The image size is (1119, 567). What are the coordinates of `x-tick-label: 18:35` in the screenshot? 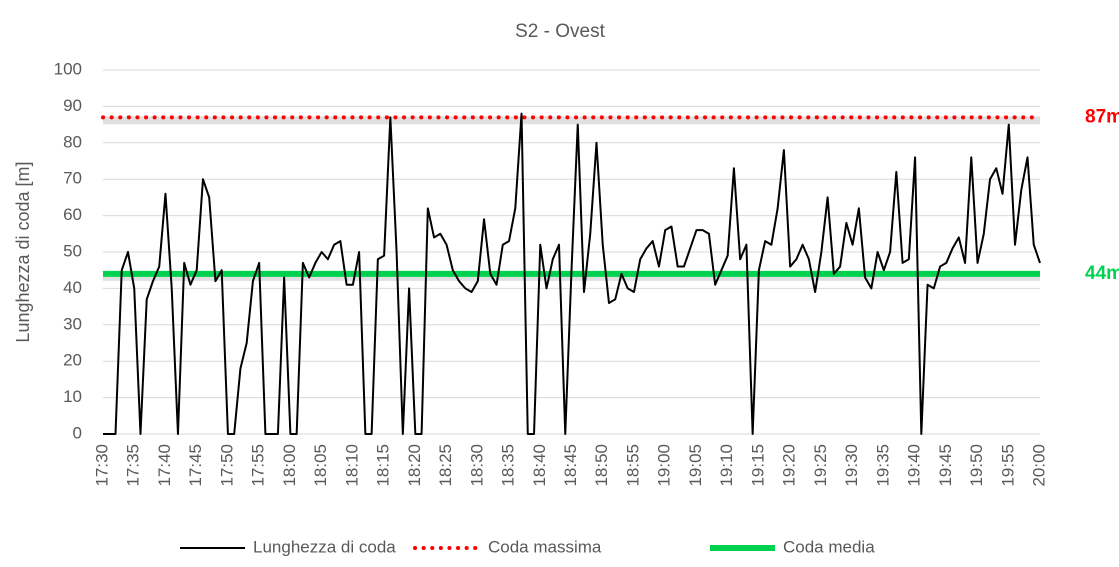 It's located at (508, 465).